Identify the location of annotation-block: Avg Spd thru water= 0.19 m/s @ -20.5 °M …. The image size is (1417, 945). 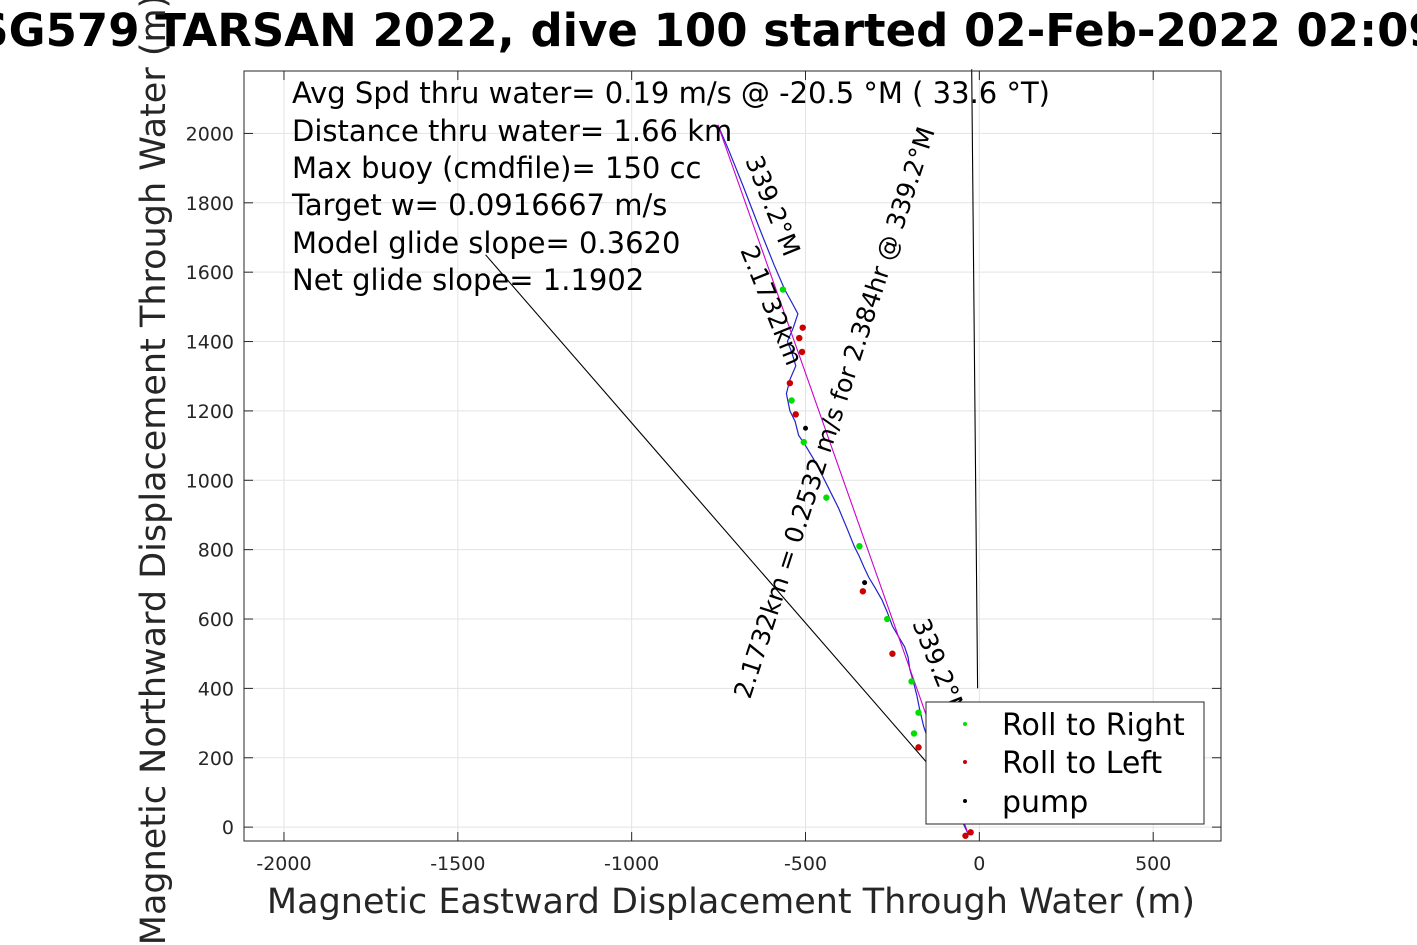
(670, 186).